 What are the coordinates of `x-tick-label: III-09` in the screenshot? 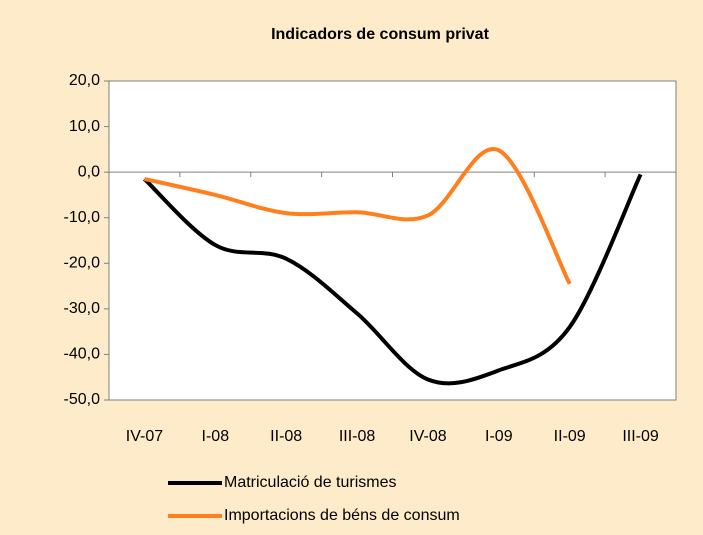 It's located at (640, 436).